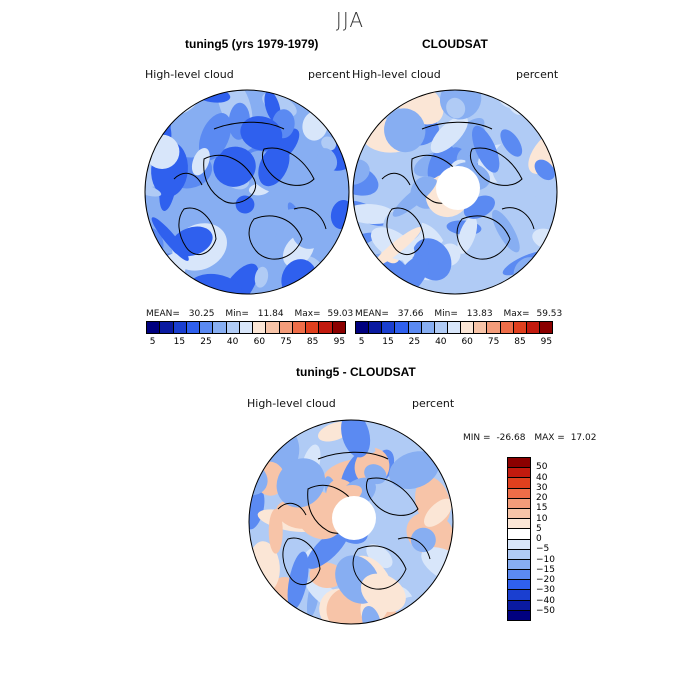 The height and width of the screenshot is (700, 700). What do you see at coordinates (454, 343) in the screenshot?
I see `panel2-colorbar-ticks: 5 15 25 40 60 75 85 95` at bounding box center [454, 343].